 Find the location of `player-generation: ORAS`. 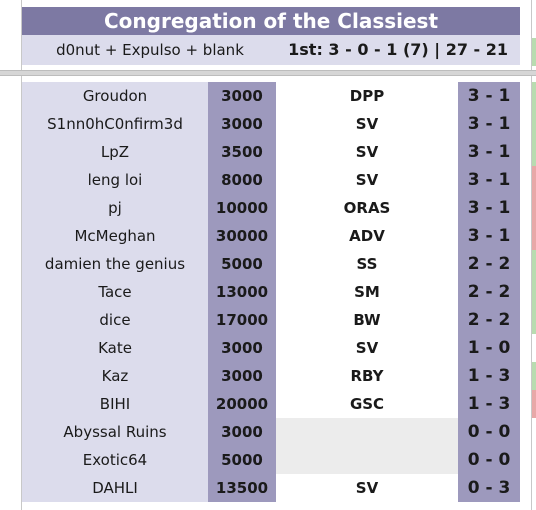

player-generation: ORAS is located at coordinates (367, 208).